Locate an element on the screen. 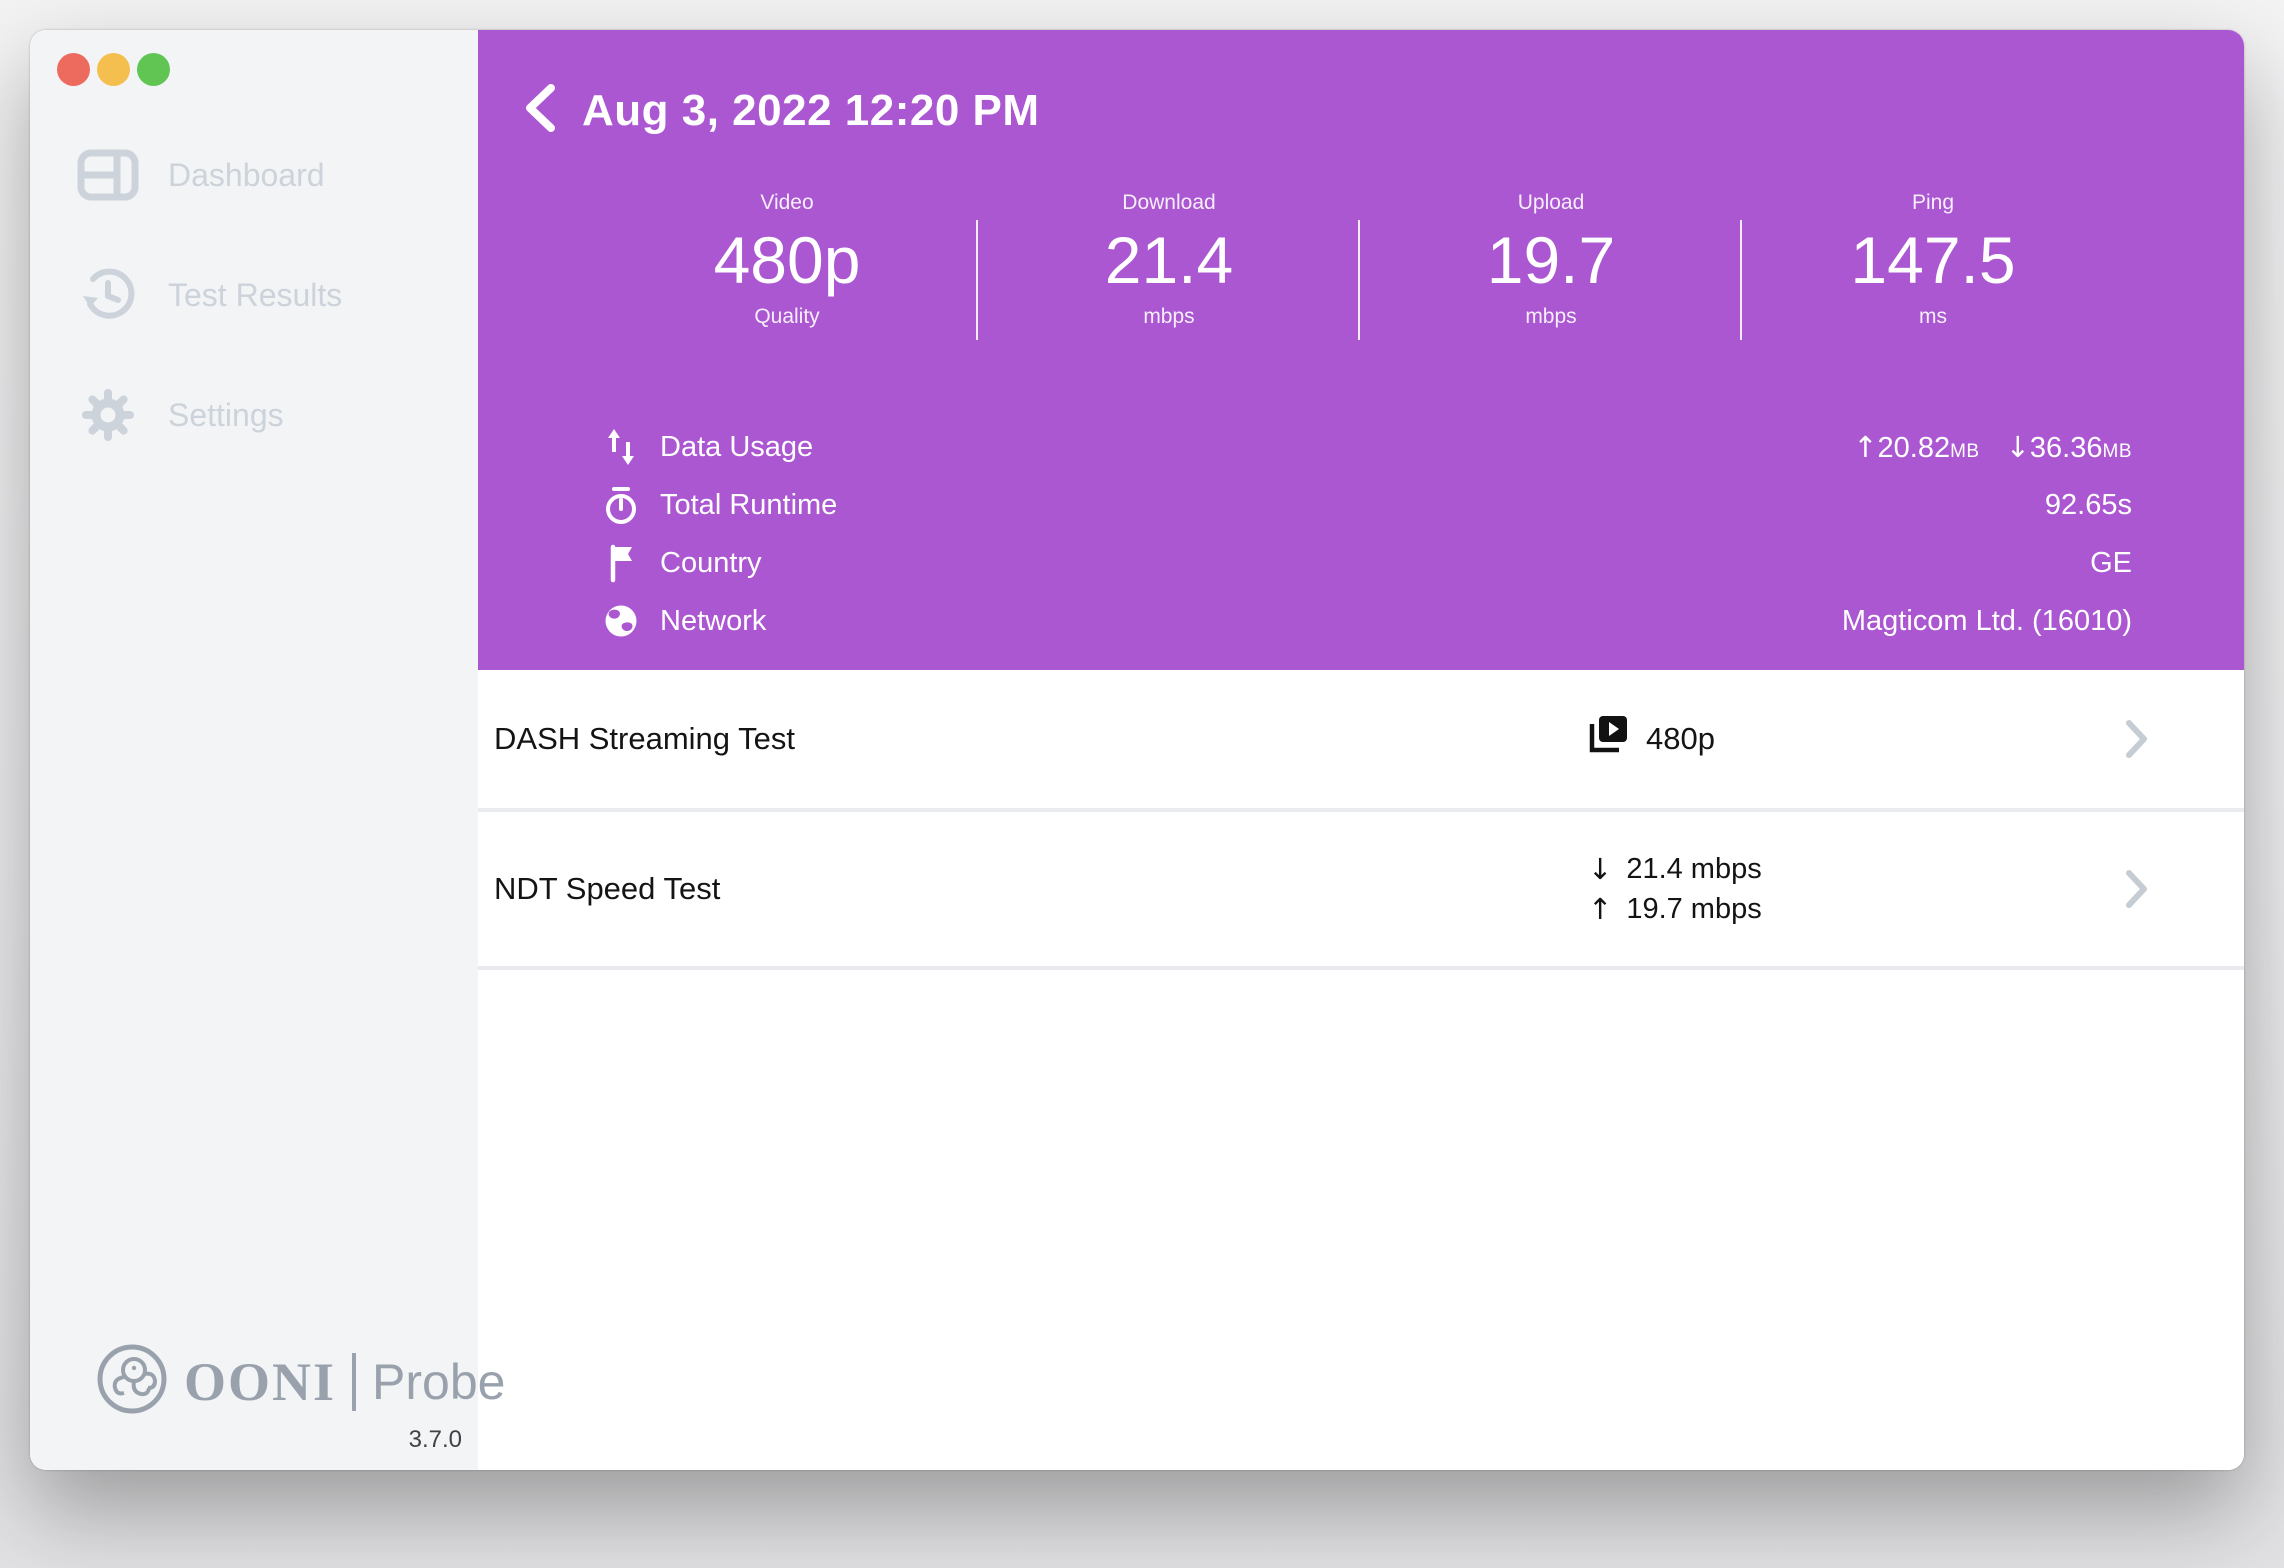  sidebar-item-label: Dashboard is located at coordinates (246, 174).